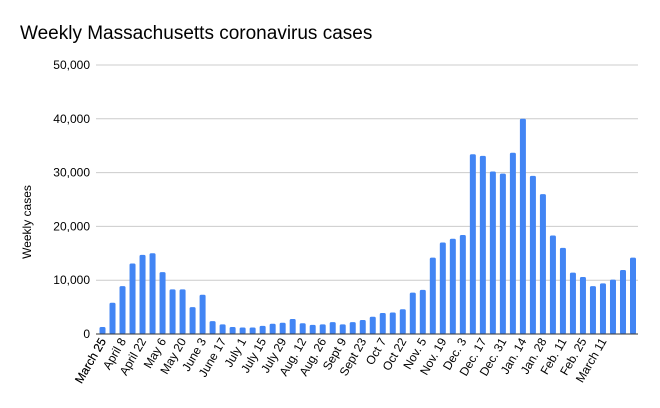 Image resolution: width=660 pixels, height=408 pixels. What do you see at coordinates (86, 334) in the screenshot?
I see `y-tick-label: 0` at bounding box center [86, 334].